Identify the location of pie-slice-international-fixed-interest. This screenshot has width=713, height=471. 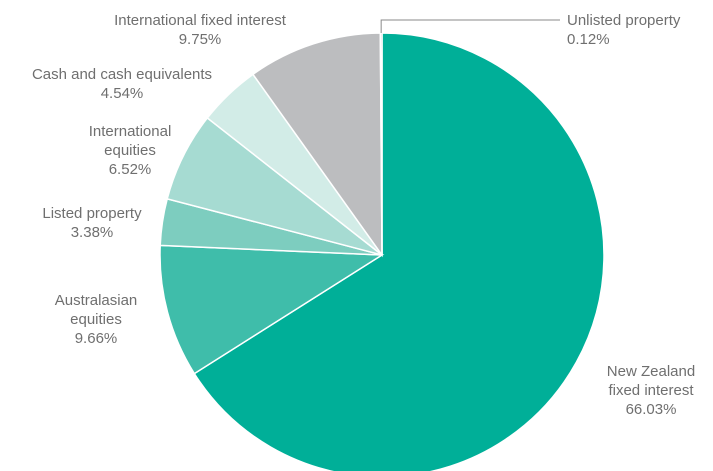
(317, 145).